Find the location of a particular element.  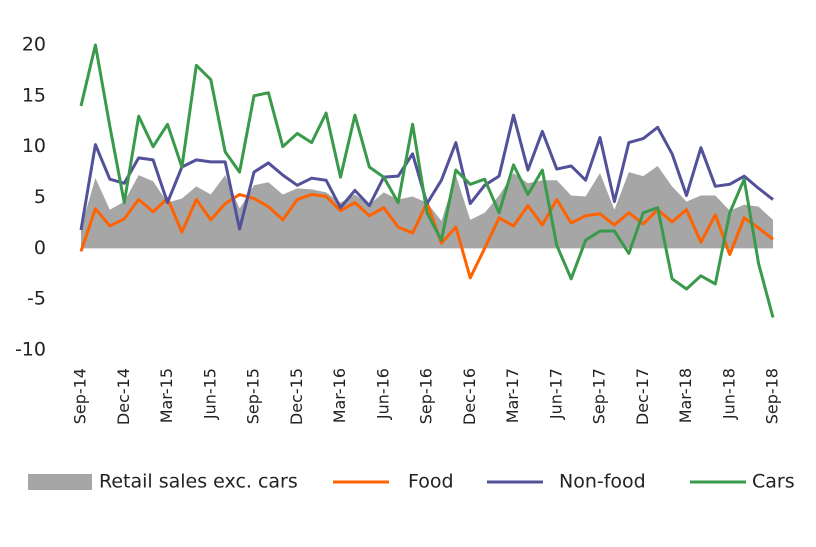

x-tick-label: Sep-15 is located at coordinates (253, 396).